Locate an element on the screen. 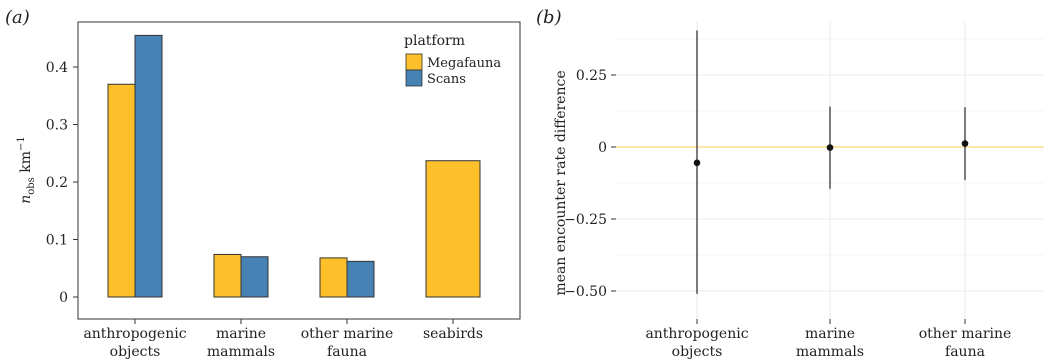  y-tick-label: 0.25 is located at coordinates (591, 76).